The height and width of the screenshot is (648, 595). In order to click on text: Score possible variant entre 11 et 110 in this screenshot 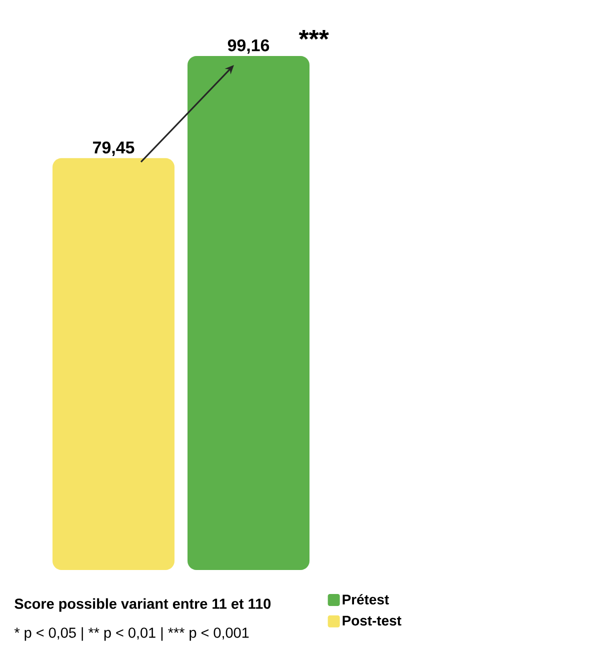, I will do `click(142, 605)`.